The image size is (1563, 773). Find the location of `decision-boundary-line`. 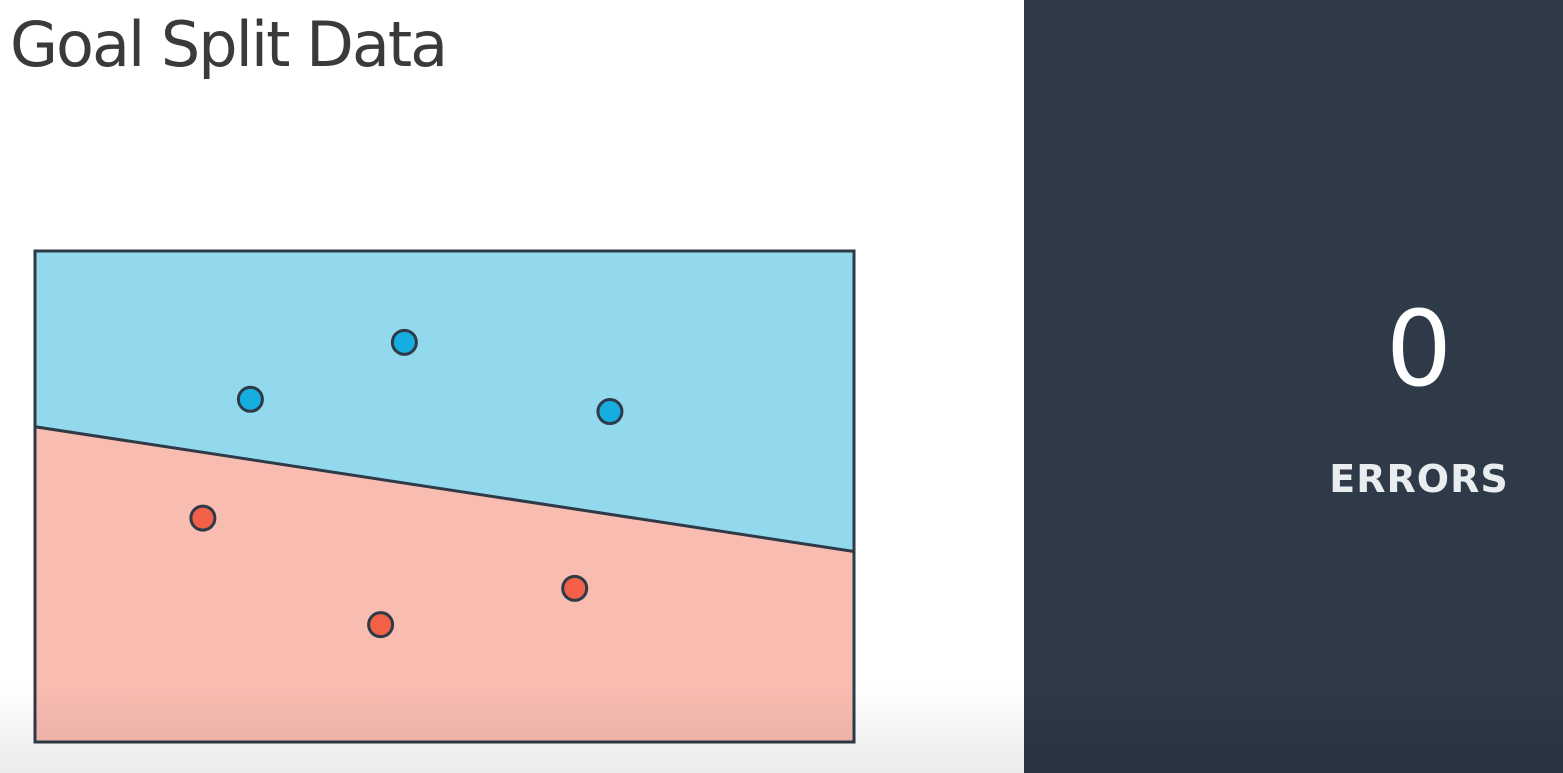

decision-boundary-line is located at coordinates (444, 489).